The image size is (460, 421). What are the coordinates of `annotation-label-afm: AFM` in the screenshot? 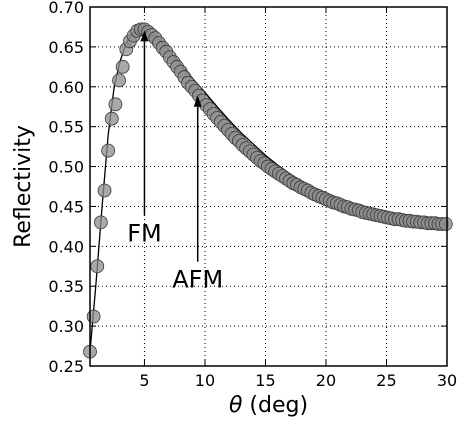 It's located at (197, 280).